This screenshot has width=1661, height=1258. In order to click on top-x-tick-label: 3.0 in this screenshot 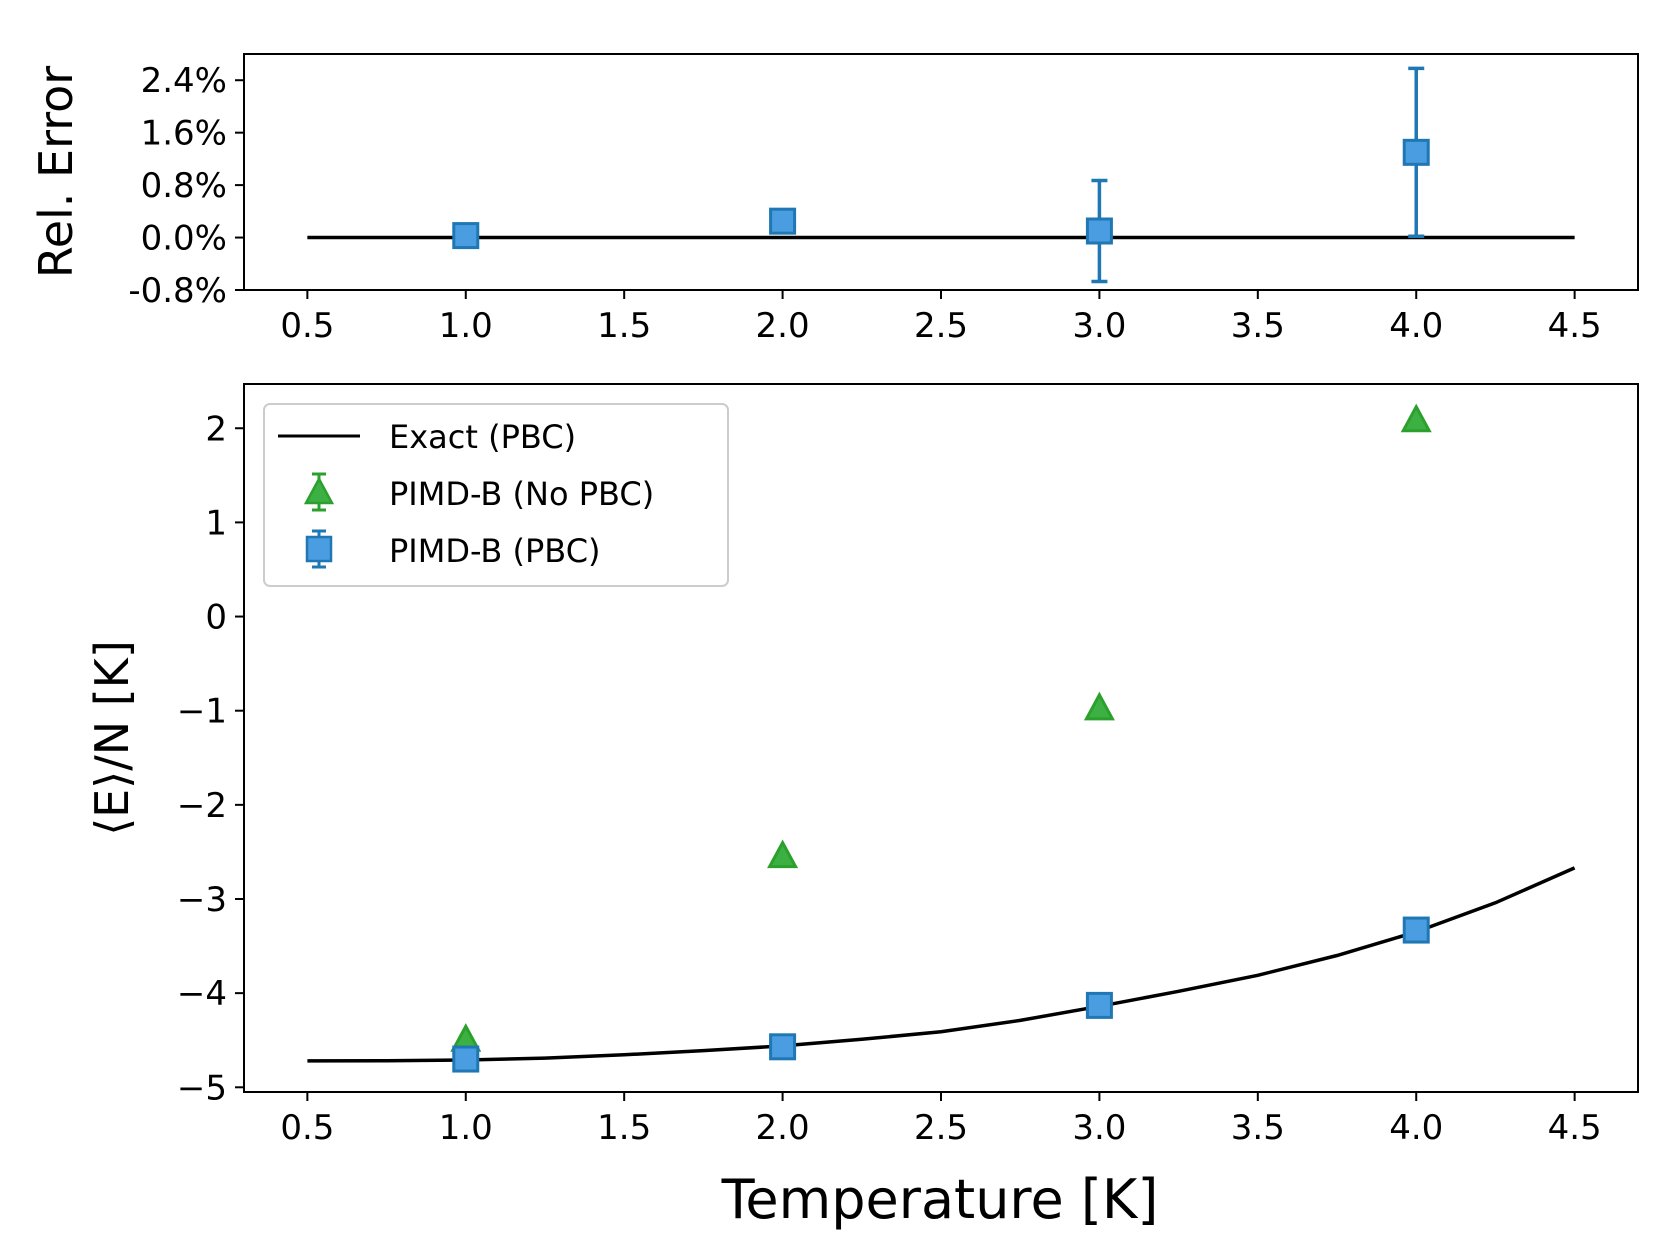, I will do `click(1099, 326)`.